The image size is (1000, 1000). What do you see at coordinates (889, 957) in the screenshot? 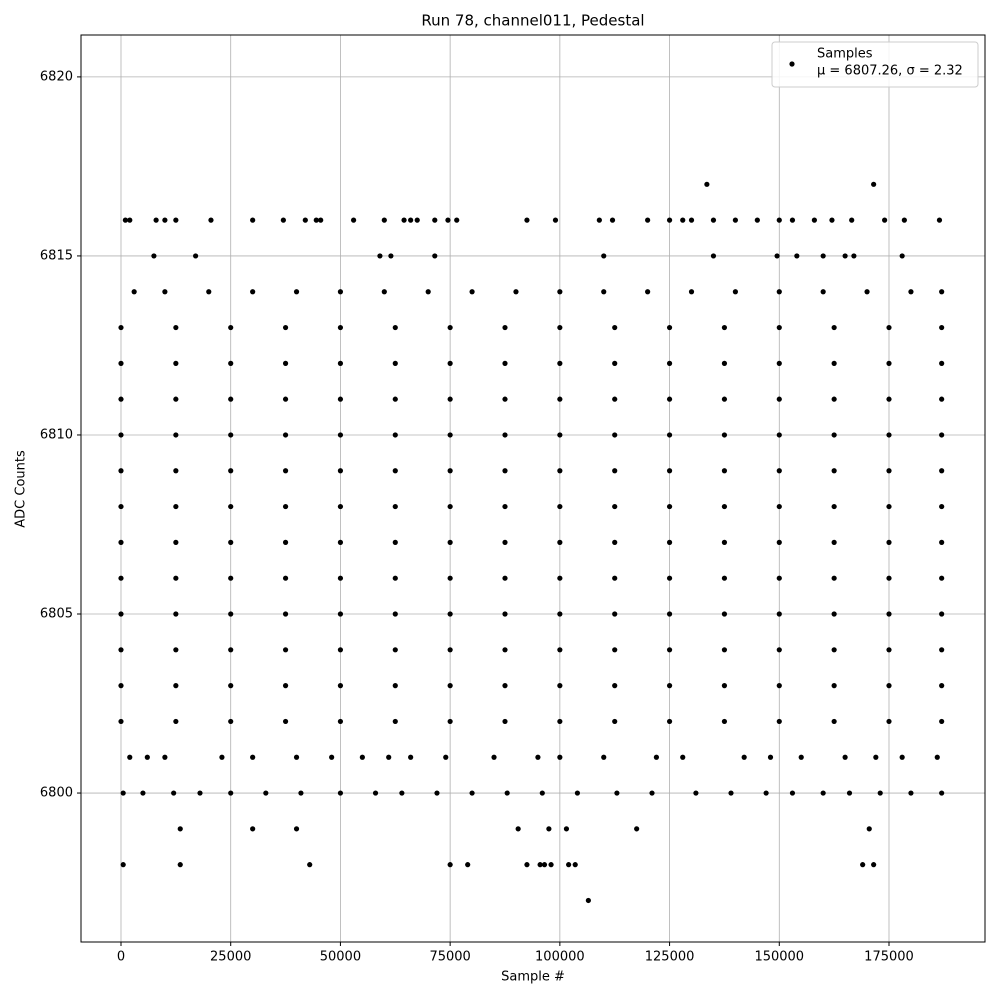
I see `x-tick-label: 175000` at bounding box center [889, 957].